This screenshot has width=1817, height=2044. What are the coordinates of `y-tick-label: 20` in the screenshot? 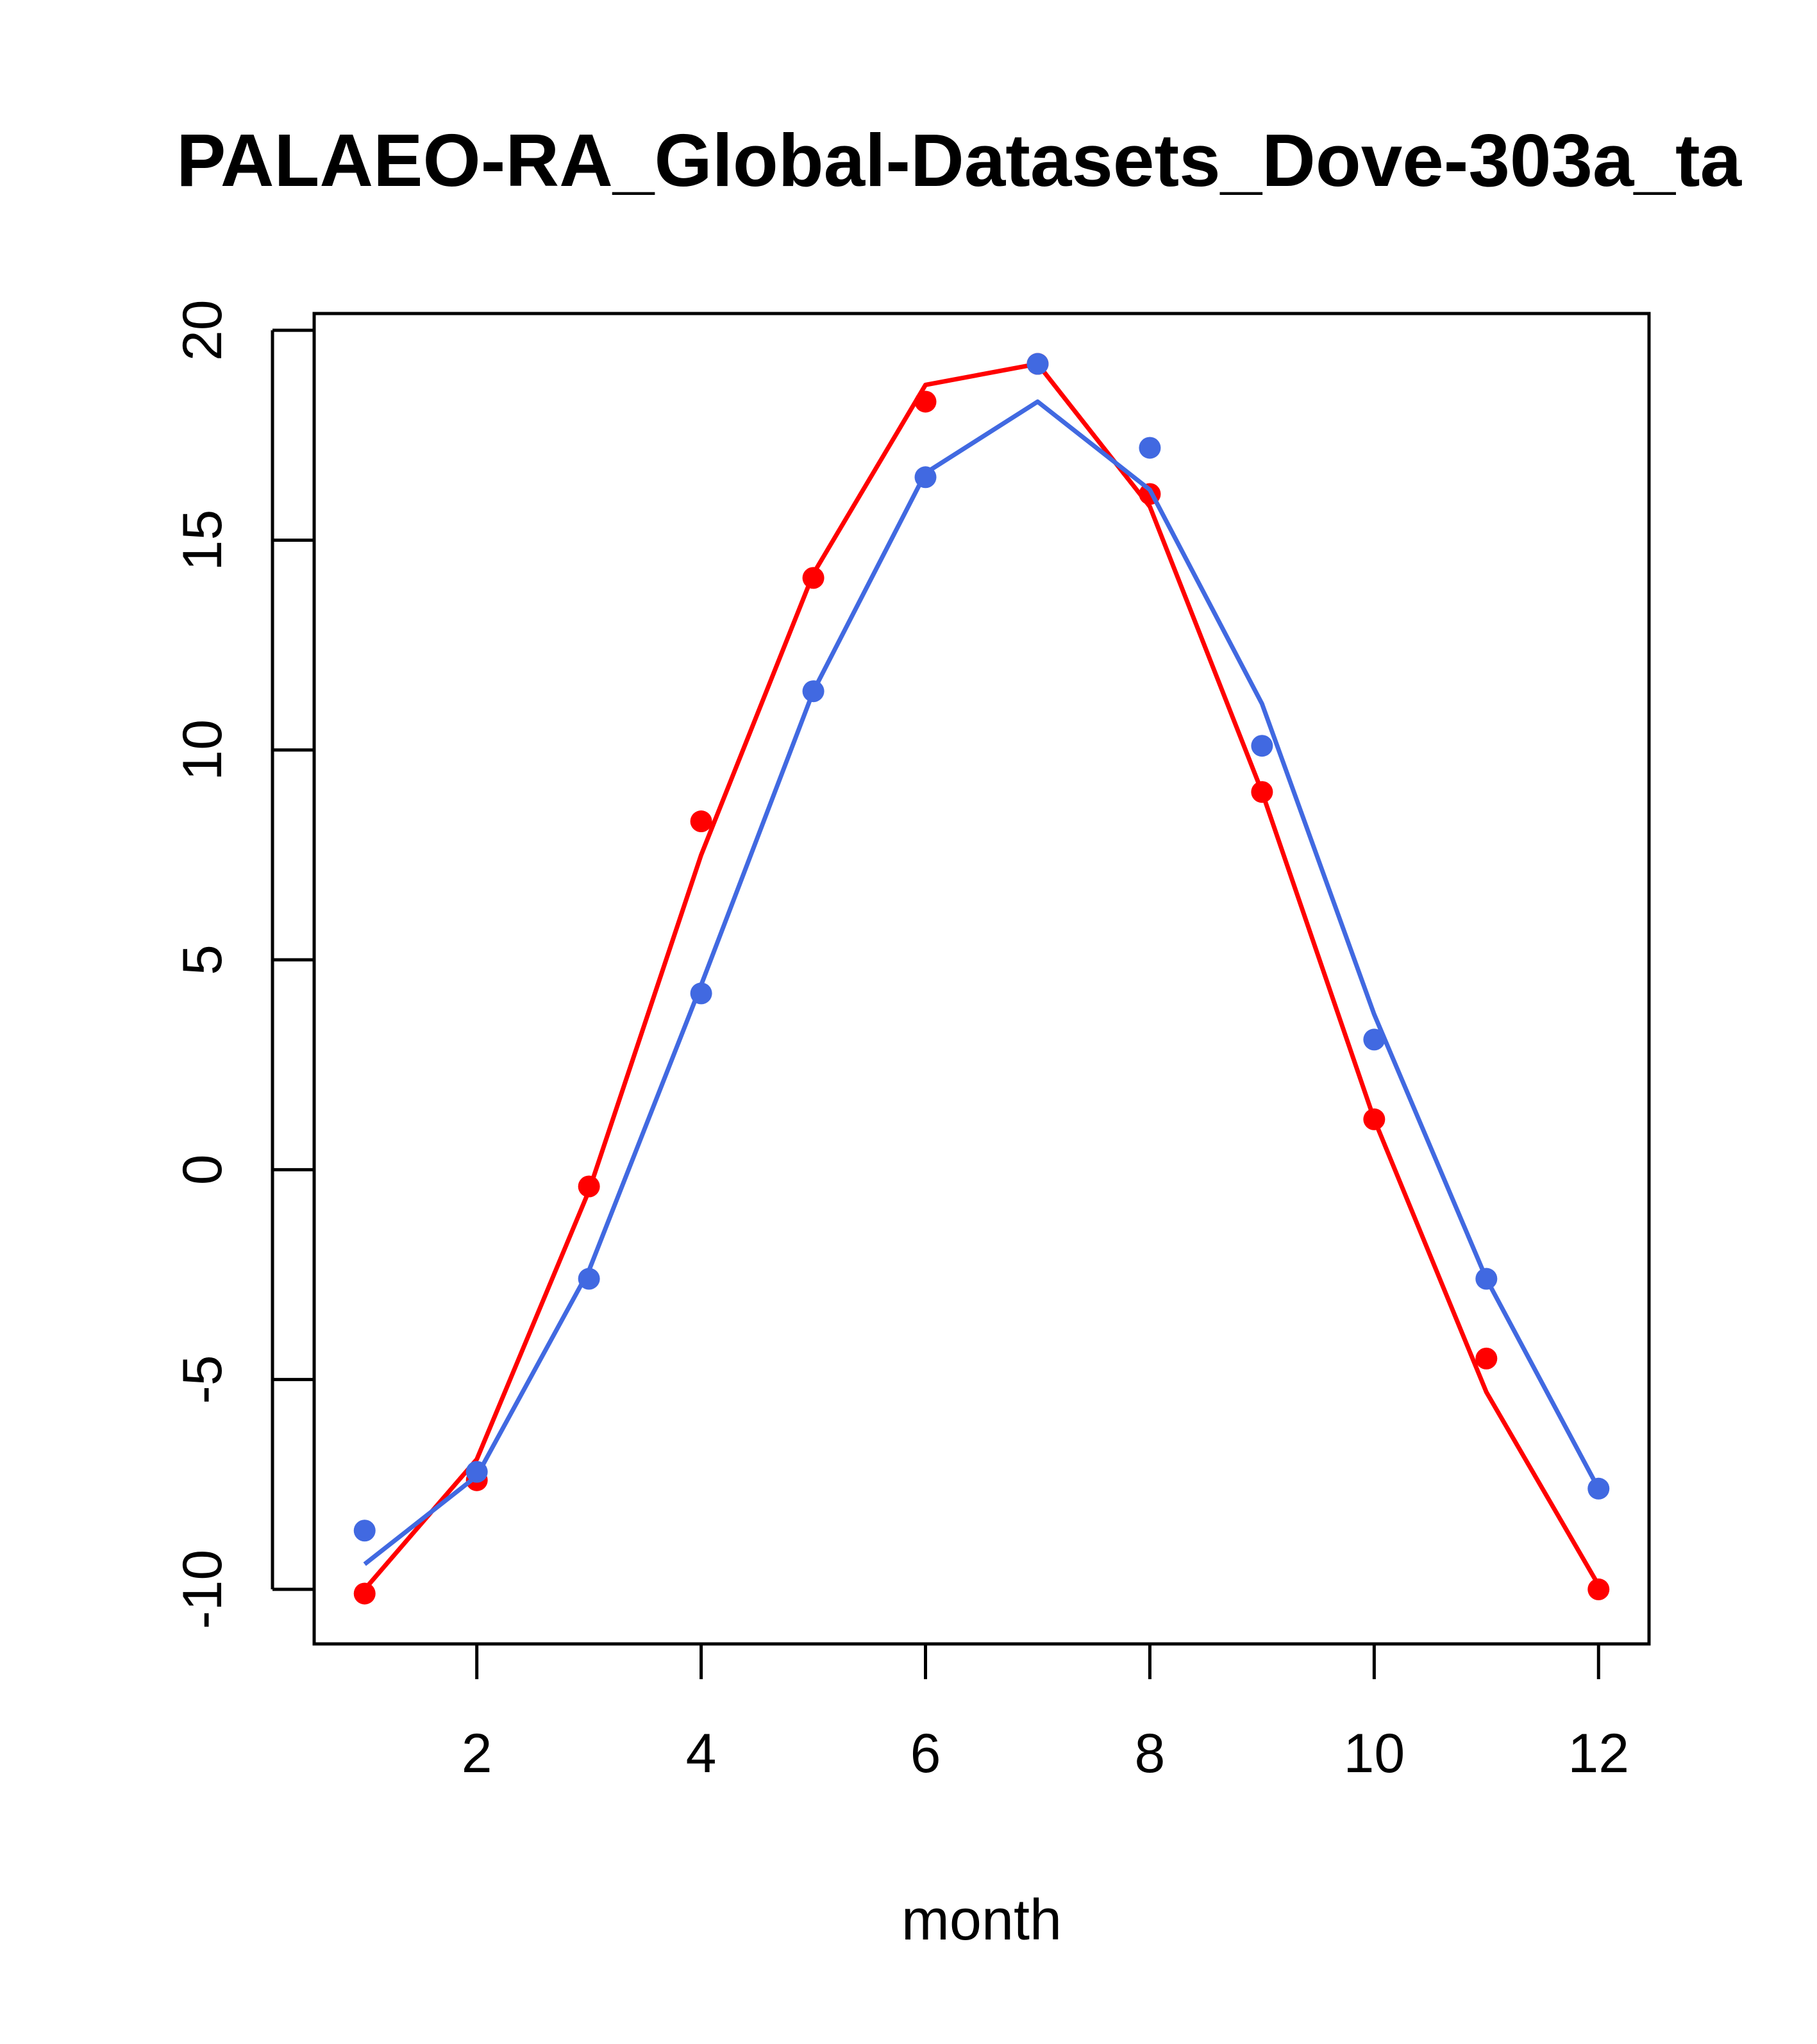 It's located at (202, 330).